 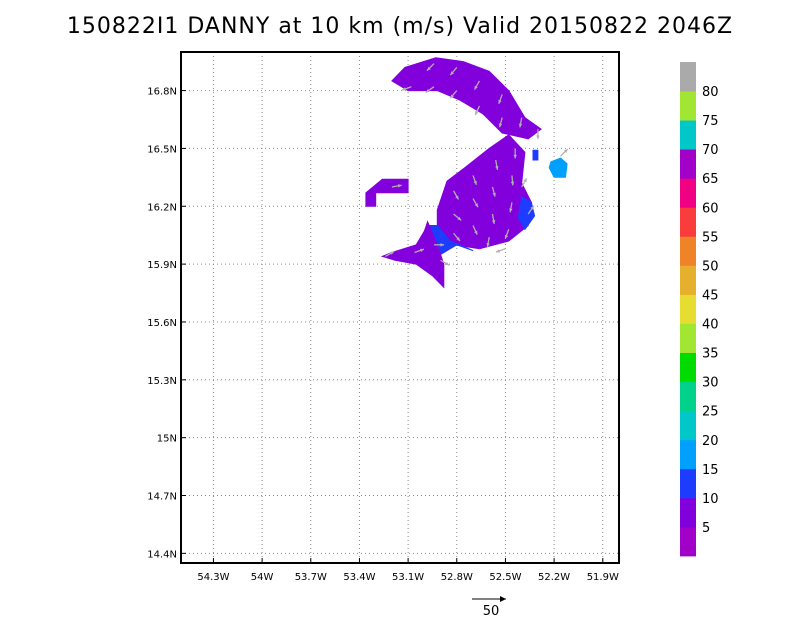 What do you see at coordinates (710, 150) in the screenshot?
I see `colorbar-label: 70` at bounding box center [710, 150].